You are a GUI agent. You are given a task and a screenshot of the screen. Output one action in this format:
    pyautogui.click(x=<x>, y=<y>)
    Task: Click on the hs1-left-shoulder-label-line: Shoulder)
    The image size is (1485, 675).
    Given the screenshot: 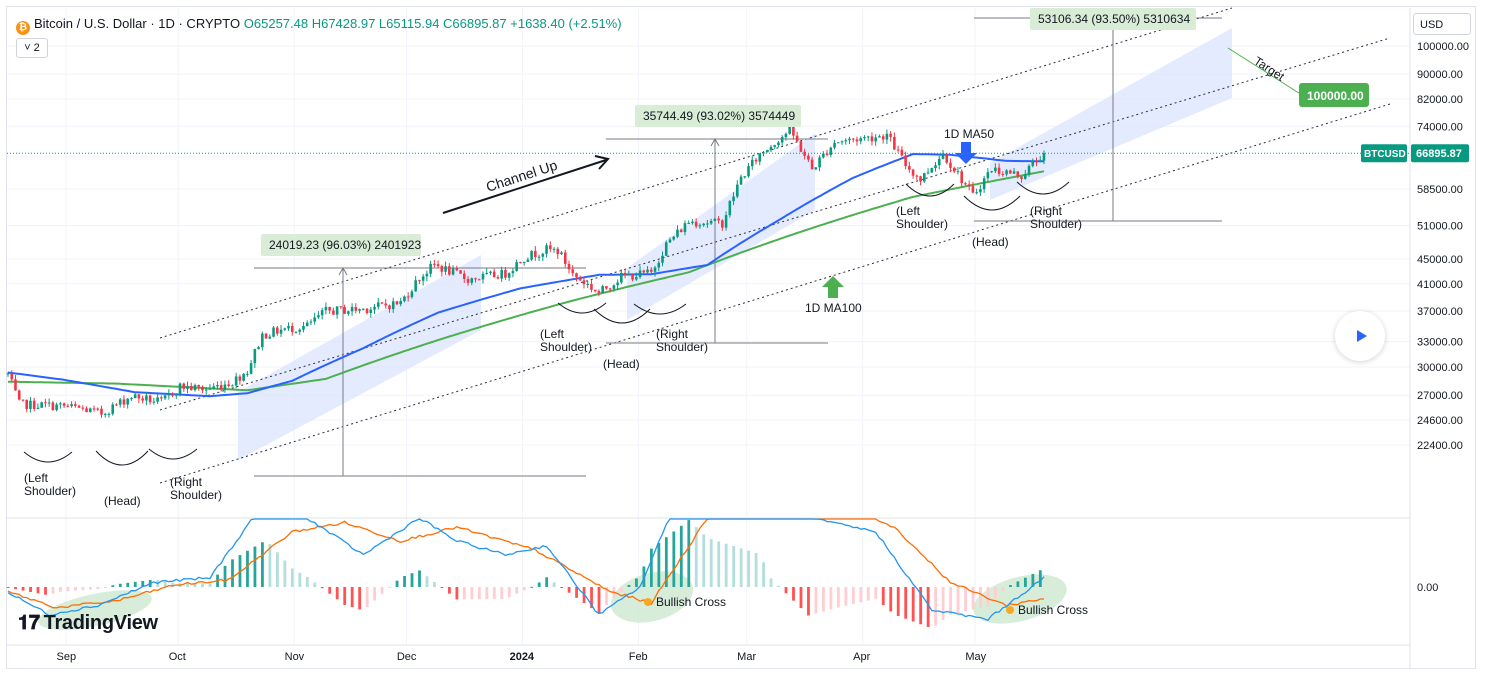 What is the action you would take?
    pyautogui.click(x=50, y=491)
    